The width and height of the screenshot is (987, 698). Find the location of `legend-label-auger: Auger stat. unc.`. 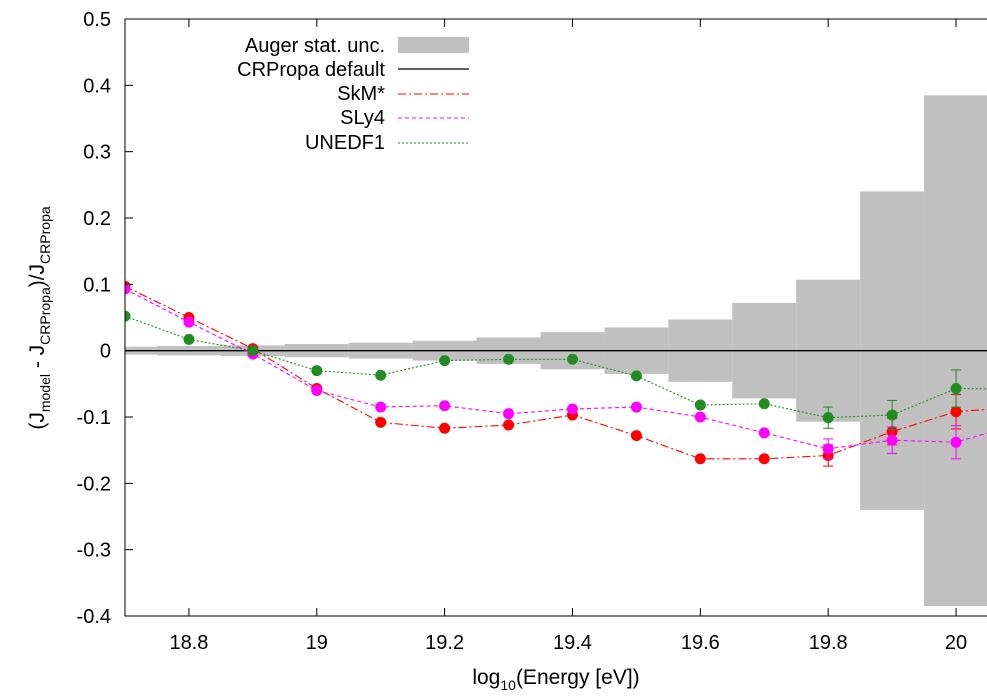

legend-label-auger: Auger stat. unc. is located at coordinates (315, 46).